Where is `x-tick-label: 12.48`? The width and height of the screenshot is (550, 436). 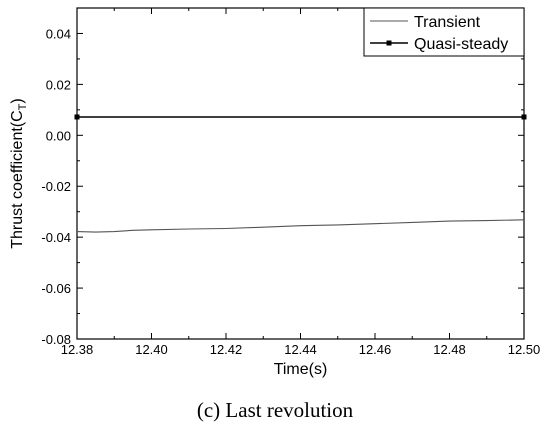 x-tick-label: 12.48 is located at coordinates (449, 349).